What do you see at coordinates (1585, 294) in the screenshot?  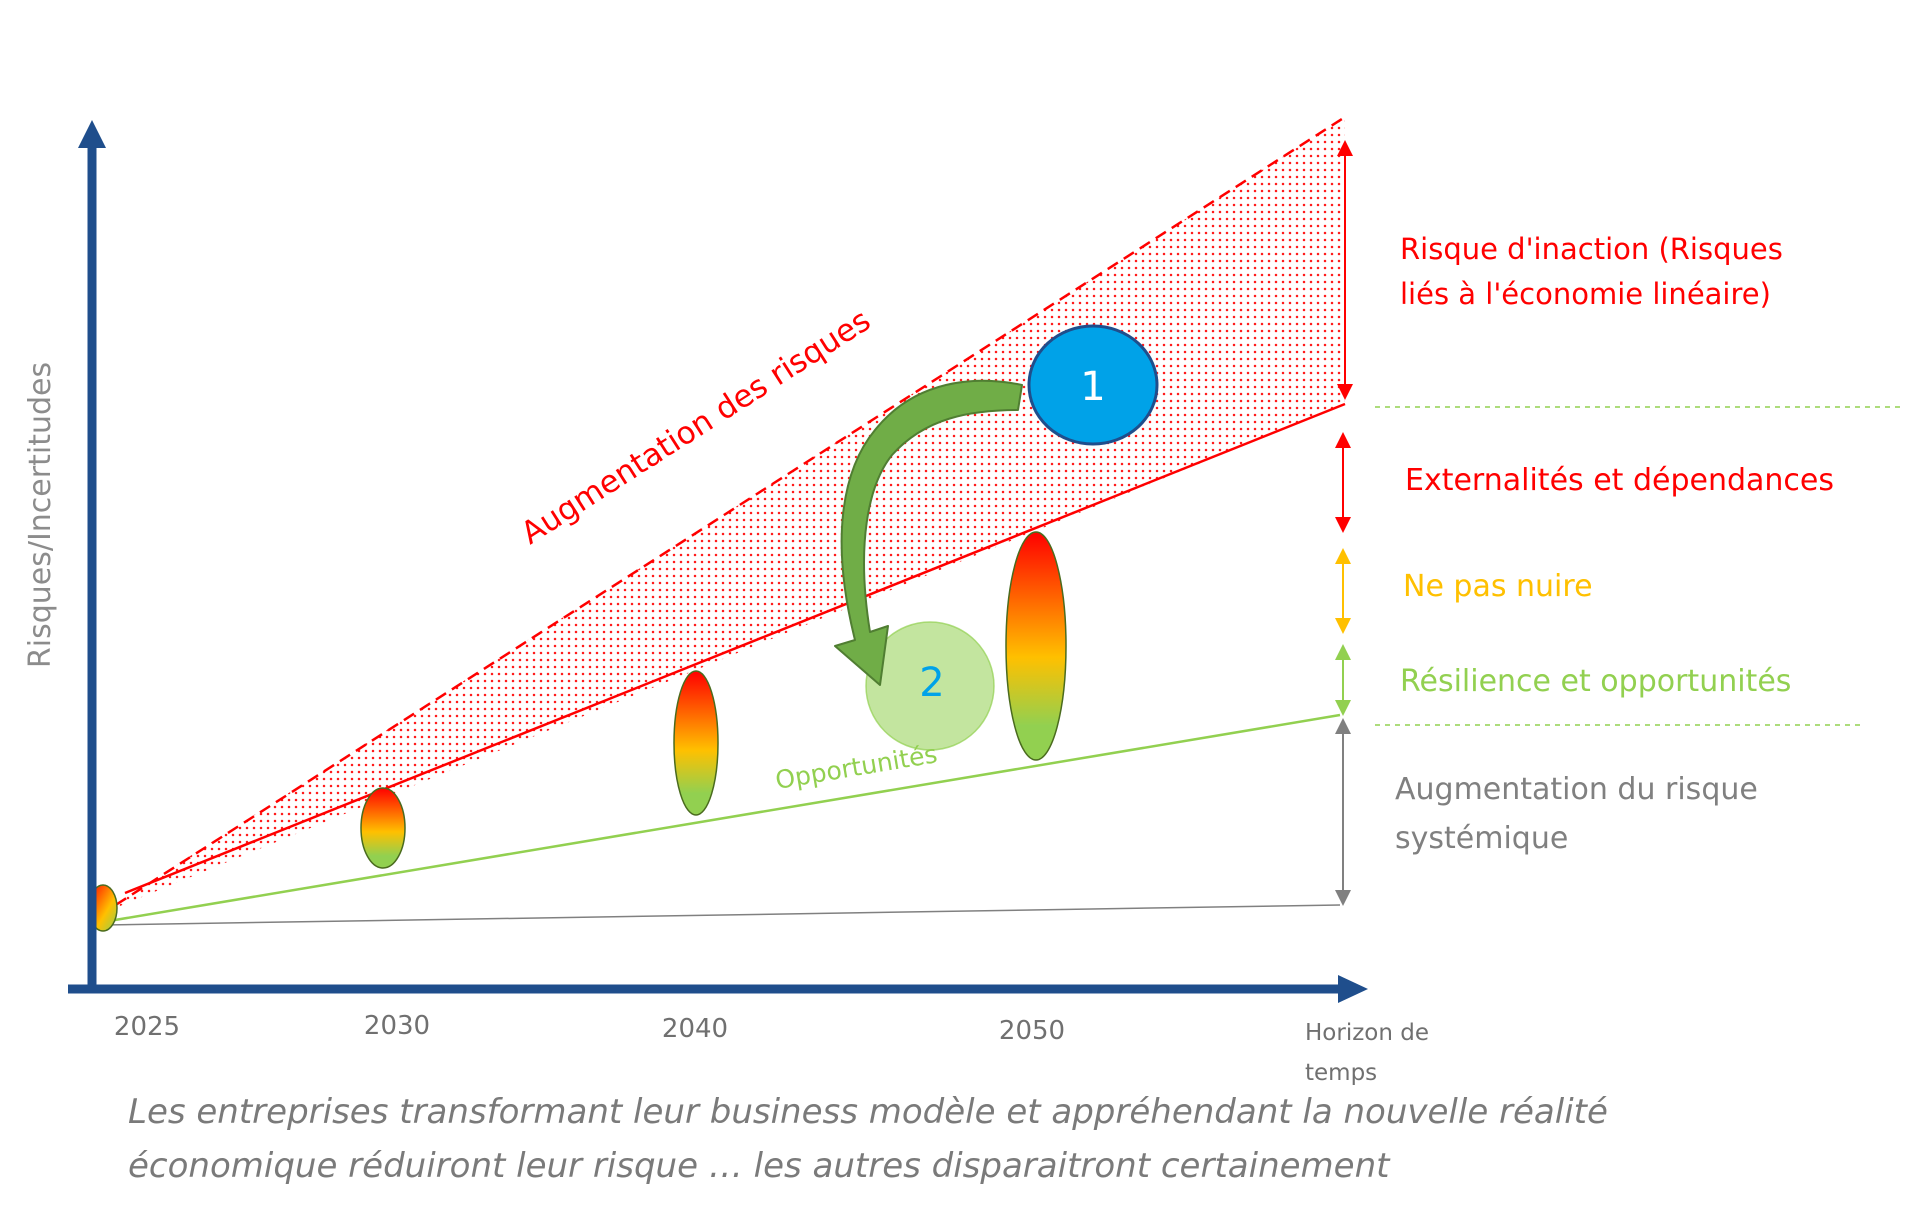 I see `inaction-risk-label-line2: liés à l'économie linéaire)` at bounding box center [1585, 294].